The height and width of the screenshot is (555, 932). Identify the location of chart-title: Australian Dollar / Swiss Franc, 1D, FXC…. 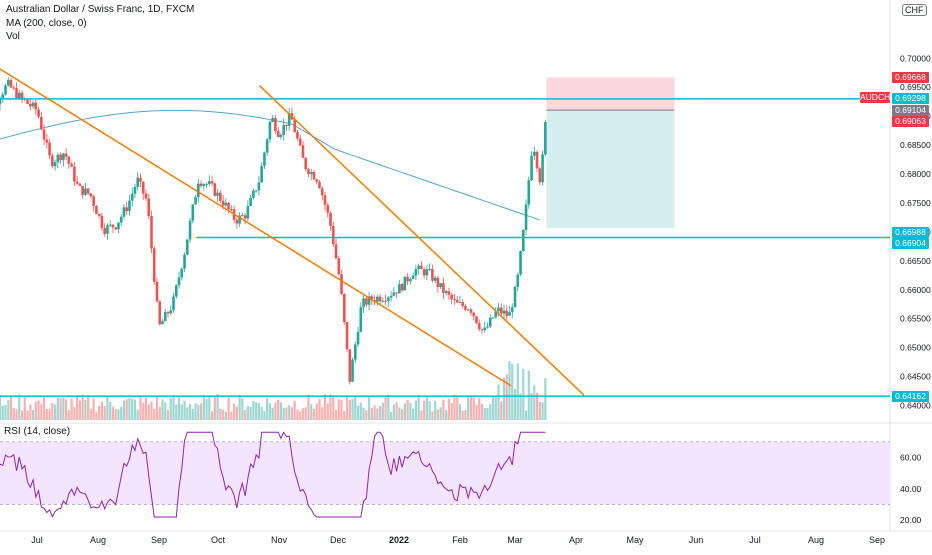
(100, 9).